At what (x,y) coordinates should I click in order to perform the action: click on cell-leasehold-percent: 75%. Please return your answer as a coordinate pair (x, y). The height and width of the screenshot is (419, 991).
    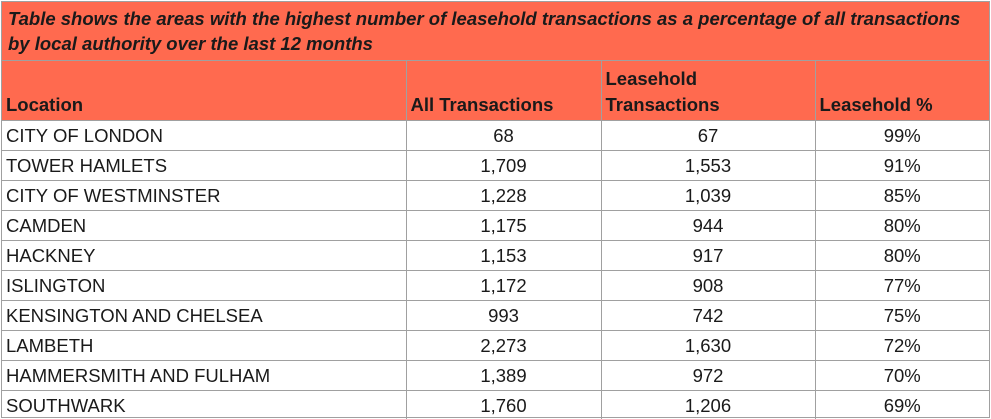
    Looking at the image, I should click on (902, 315).